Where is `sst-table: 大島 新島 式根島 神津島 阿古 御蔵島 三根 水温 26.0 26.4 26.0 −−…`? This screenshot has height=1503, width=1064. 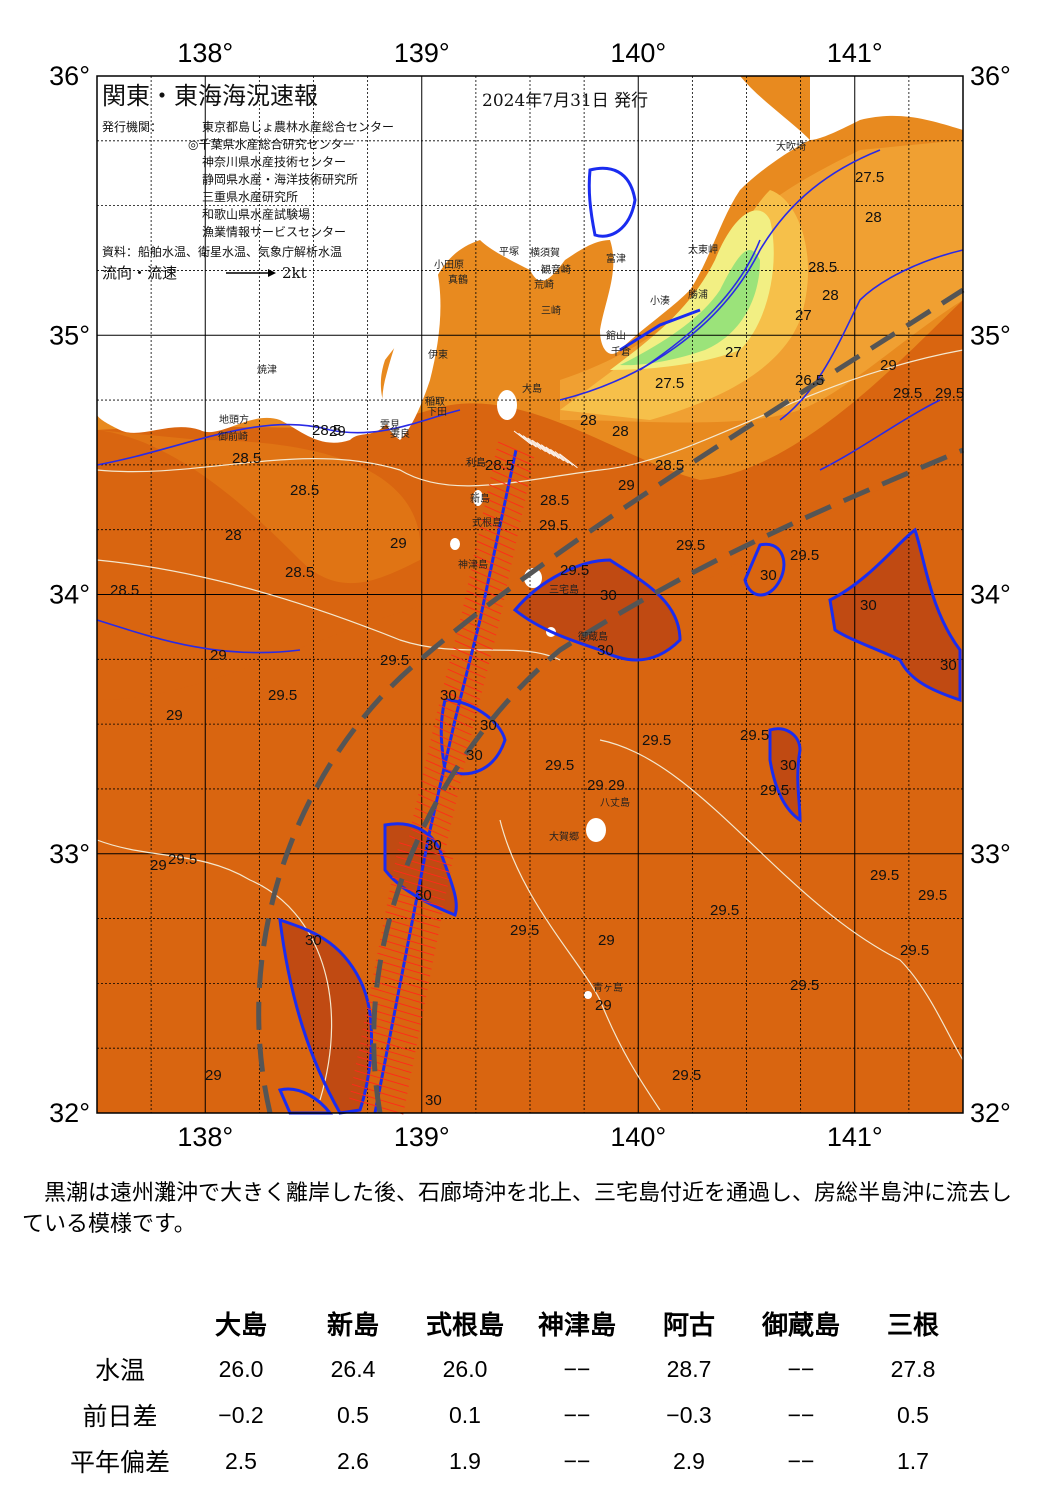
sst-table: 大島 新島 式根島 神津島 阿古 御蔵島 三根 水温 26.0 26.4 26.0 −−… is located at coordinates (512, 1392).